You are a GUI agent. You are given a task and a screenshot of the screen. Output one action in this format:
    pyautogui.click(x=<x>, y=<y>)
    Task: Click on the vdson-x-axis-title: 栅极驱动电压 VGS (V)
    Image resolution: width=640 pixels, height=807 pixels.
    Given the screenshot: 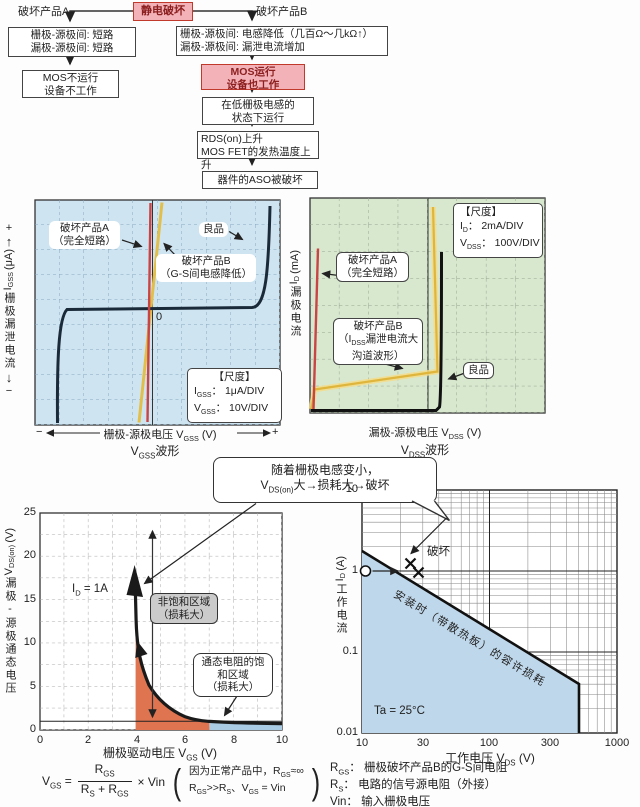 What is the action you would take?
    pyautogui.click(x=160, y=754)
    